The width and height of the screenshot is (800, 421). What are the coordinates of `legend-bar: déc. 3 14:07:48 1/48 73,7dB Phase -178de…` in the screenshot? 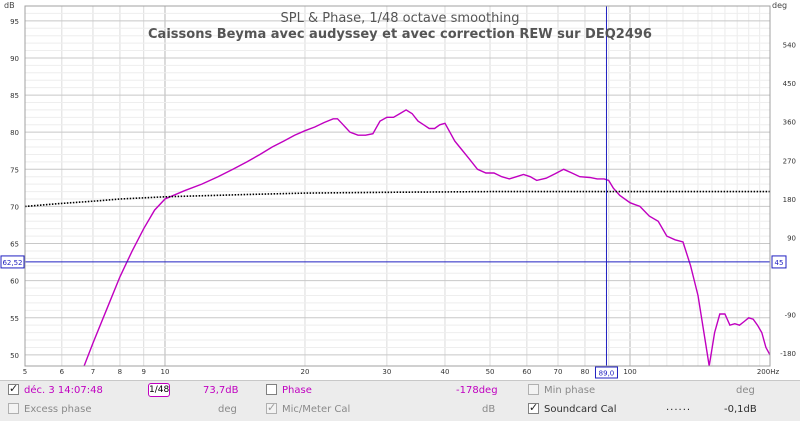 It's located at (400, 400).